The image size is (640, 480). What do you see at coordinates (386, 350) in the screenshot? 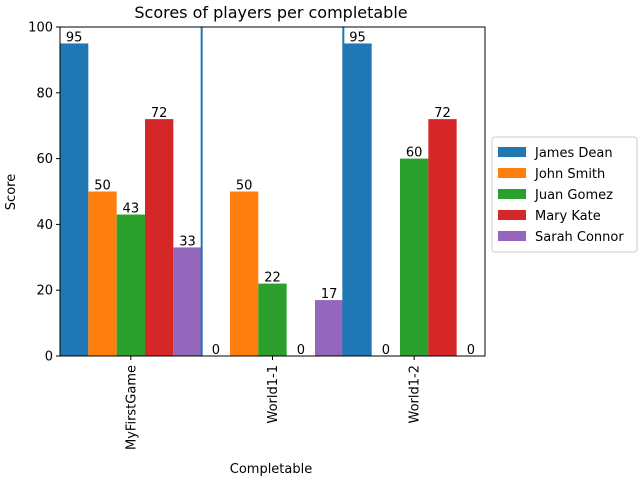
I see `data-label-1-2: 0` at bounding box center [386, 350].